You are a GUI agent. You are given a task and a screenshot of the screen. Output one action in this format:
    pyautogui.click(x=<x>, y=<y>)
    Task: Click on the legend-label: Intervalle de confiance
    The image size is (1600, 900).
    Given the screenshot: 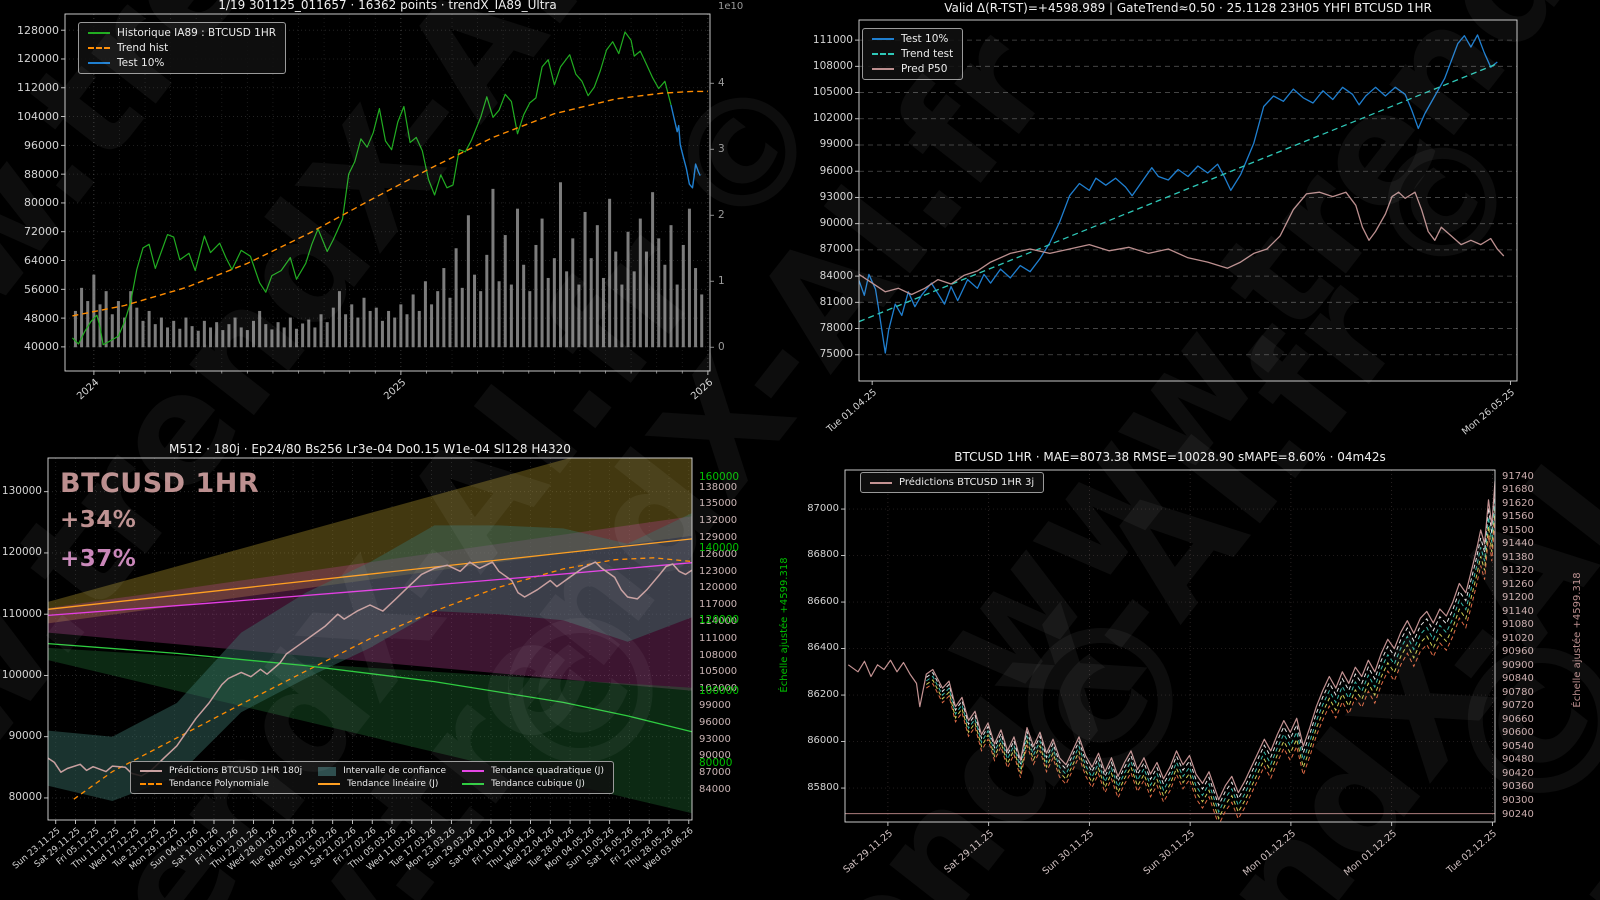 What is the action you would take?
    pyautogui.click(x=395, y=771)
    